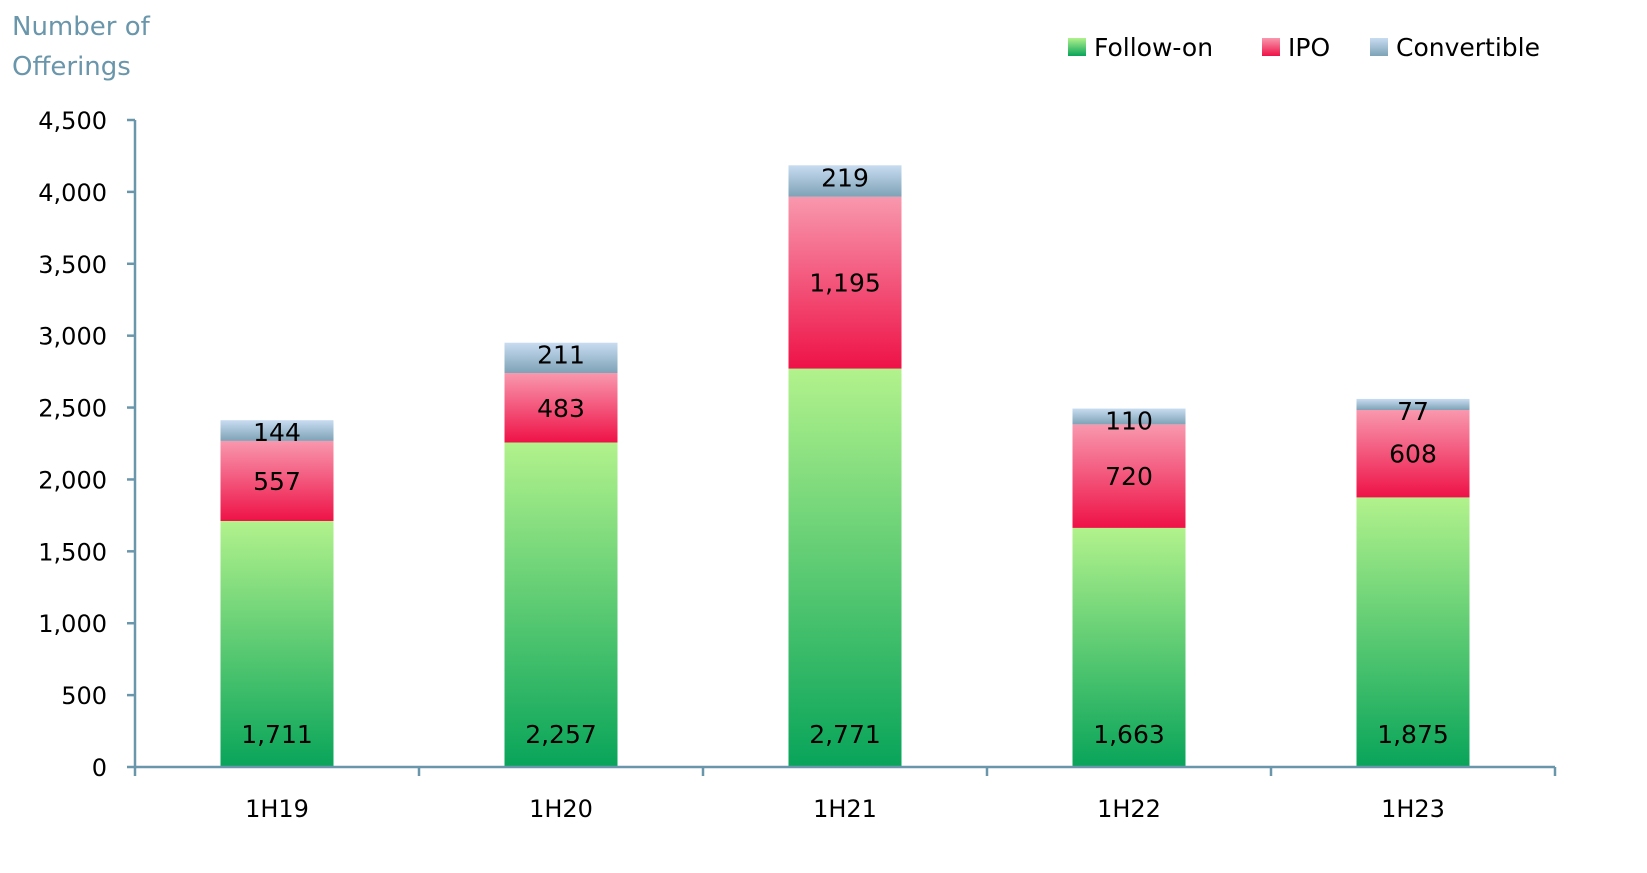 This screenshot has height=873, width=1647. I want to click on bar-follow-on-1H20, so click(561, 604).